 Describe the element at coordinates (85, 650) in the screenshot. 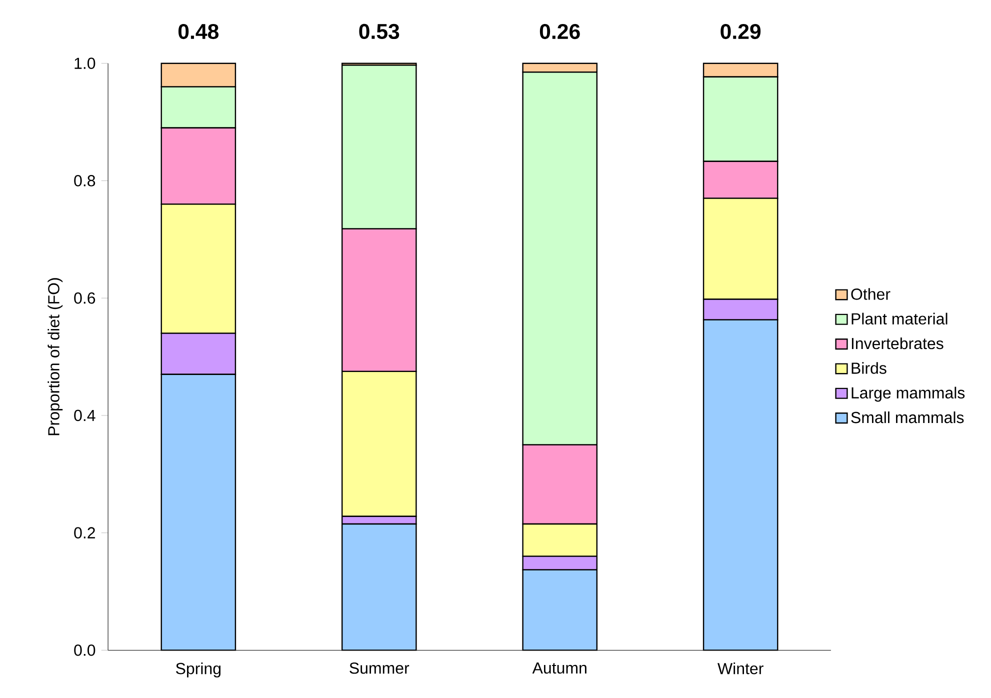

I see `y-tick-label: 0.0` at that location.